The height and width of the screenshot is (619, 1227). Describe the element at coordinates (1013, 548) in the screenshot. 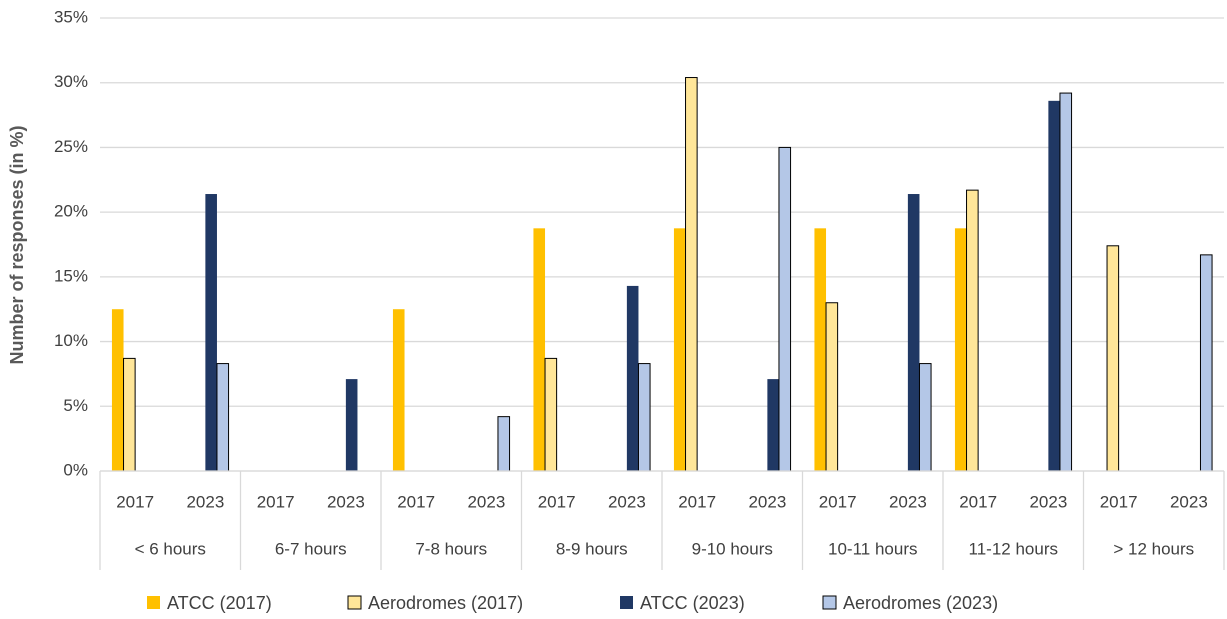

I see `group-label: 11-12 hours` at that location.